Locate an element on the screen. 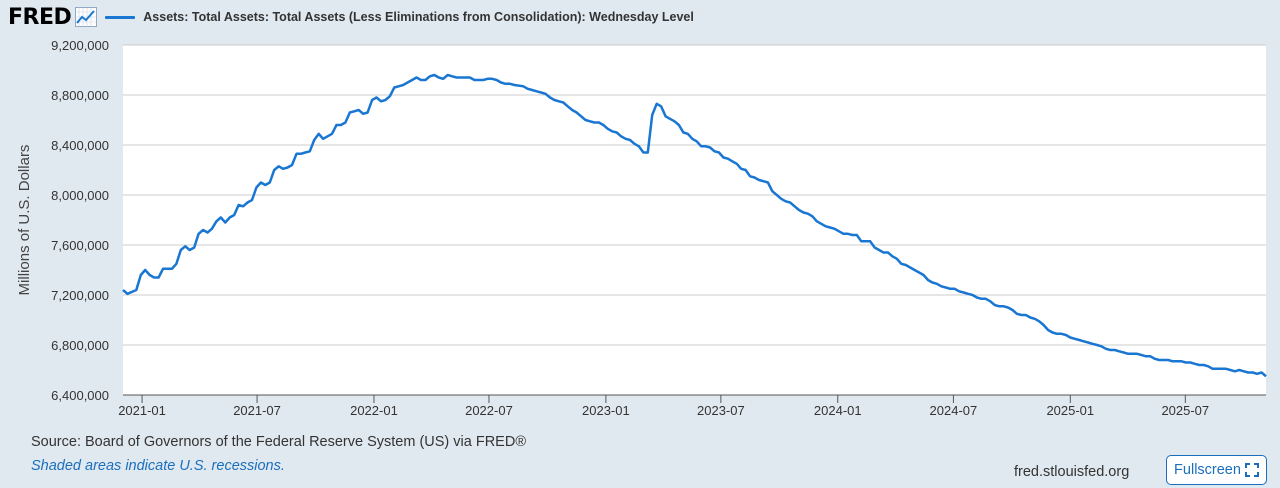  y-tick-label: 8,000,000 is located at coordinates (80, 195).